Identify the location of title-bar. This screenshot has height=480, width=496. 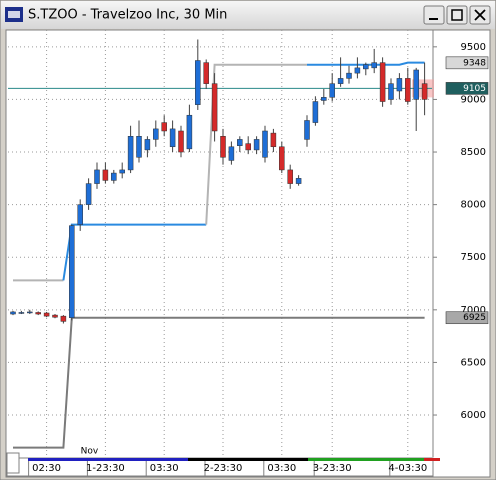
(248, 15).